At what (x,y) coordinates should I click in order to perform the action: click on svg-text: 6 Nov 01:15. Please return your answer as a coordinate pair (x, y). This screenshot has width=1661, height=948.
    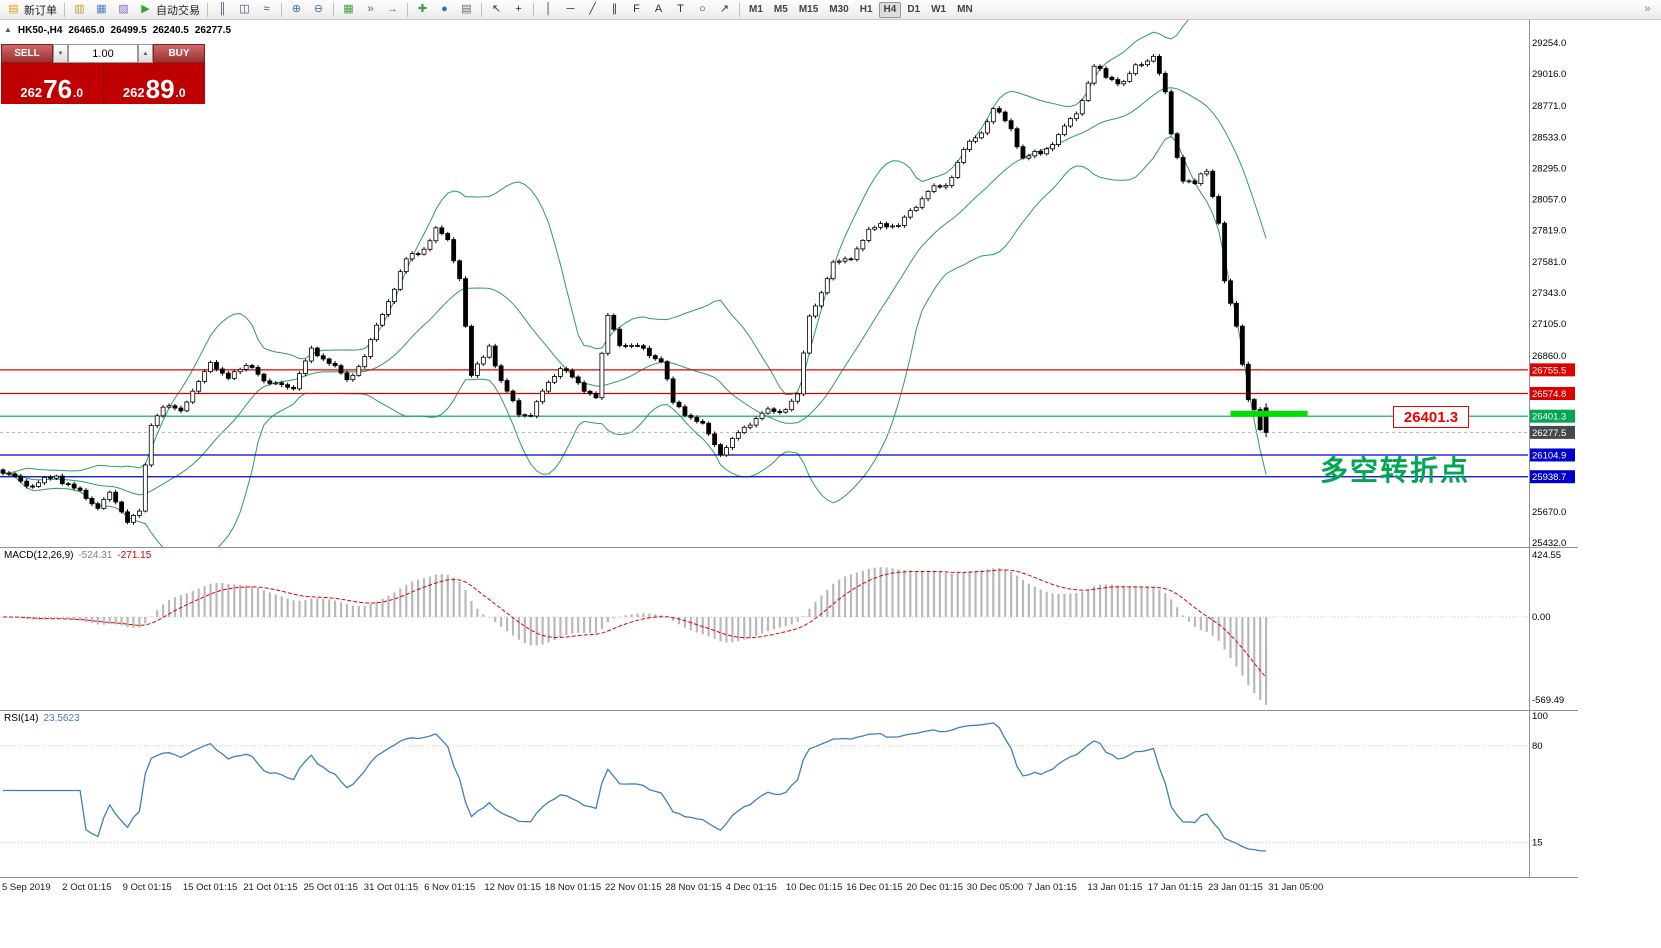
    Looking at the image, I should click on (449, 887).